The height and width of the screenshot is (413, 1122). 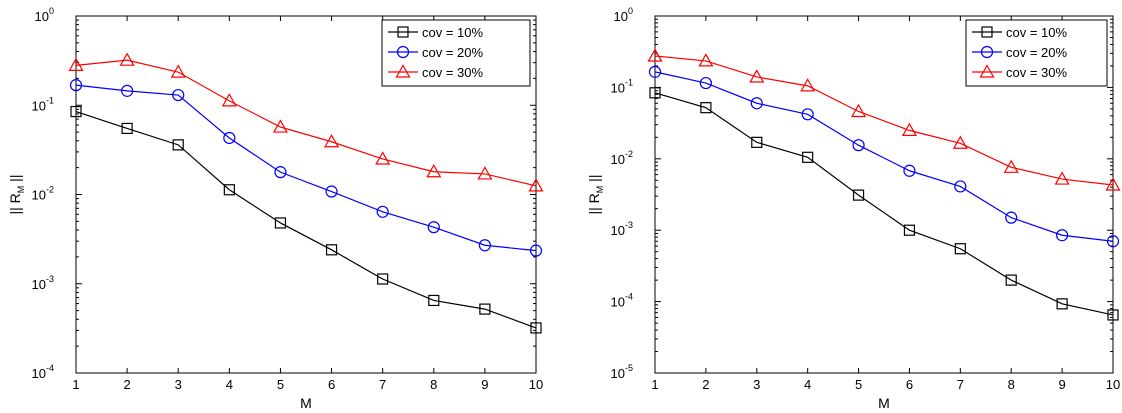 I want to click on series-triangle, so click(x=884, y=119).